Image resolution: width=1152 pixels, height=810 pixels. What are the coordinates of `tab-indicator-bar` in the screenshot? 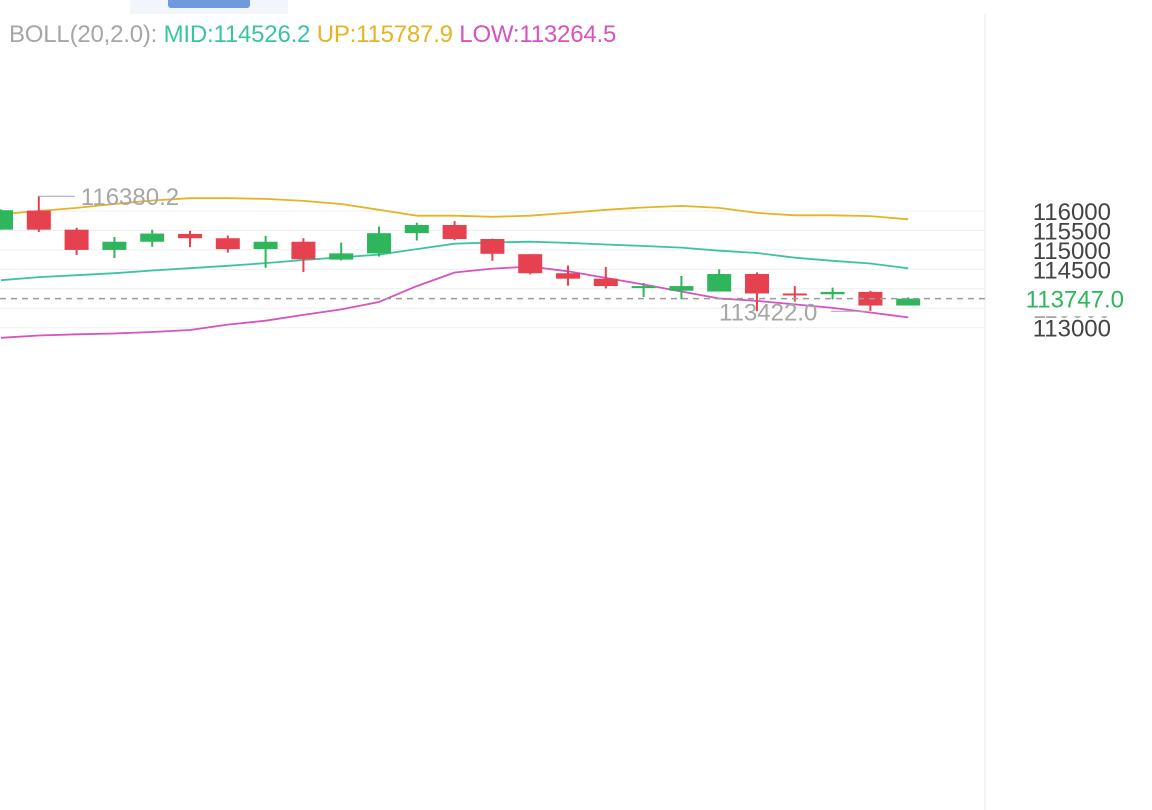 It's located at (209, 4).